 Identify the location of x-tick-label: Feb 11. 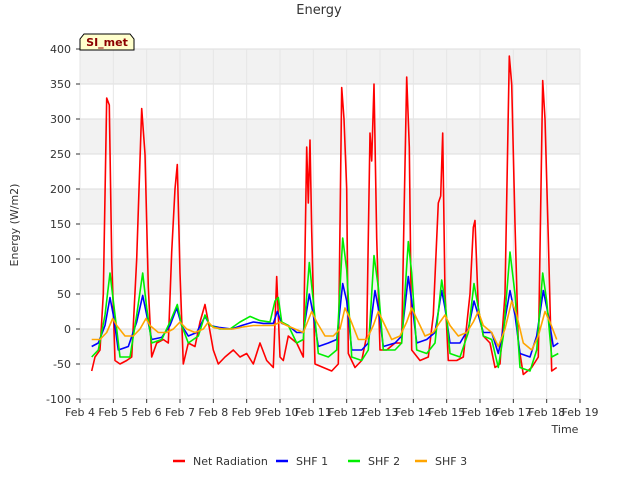
(313, 412).